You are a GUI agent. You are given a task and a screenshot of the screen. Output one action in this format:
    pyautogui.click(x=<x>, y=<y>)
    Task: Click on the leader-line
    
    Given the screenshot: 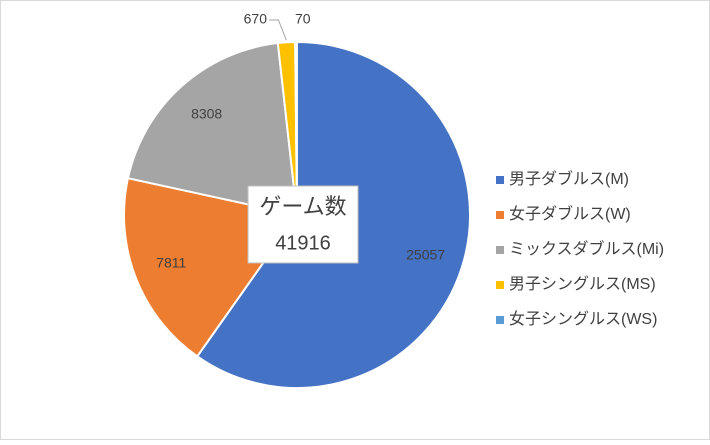 What is the action you would take?
    pyautogui.click(x=278, y=30)
    